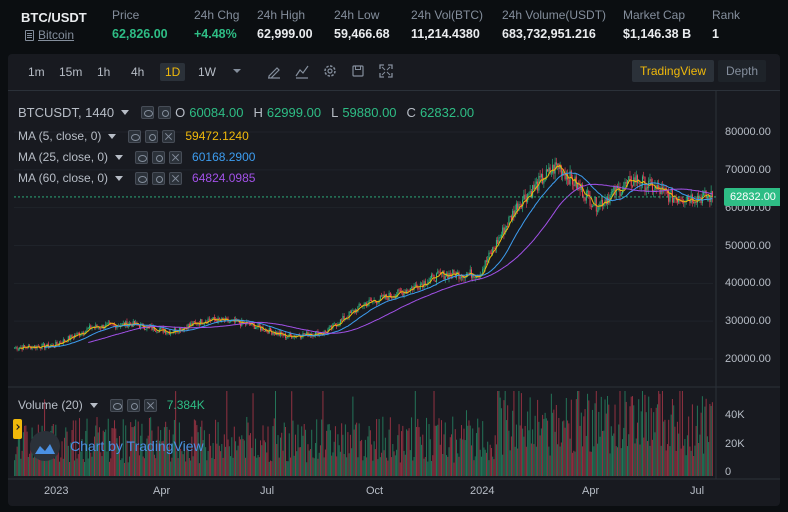  I want to click on symbol-interval-label: BTCUSDT, 1440, so click(66, 112).